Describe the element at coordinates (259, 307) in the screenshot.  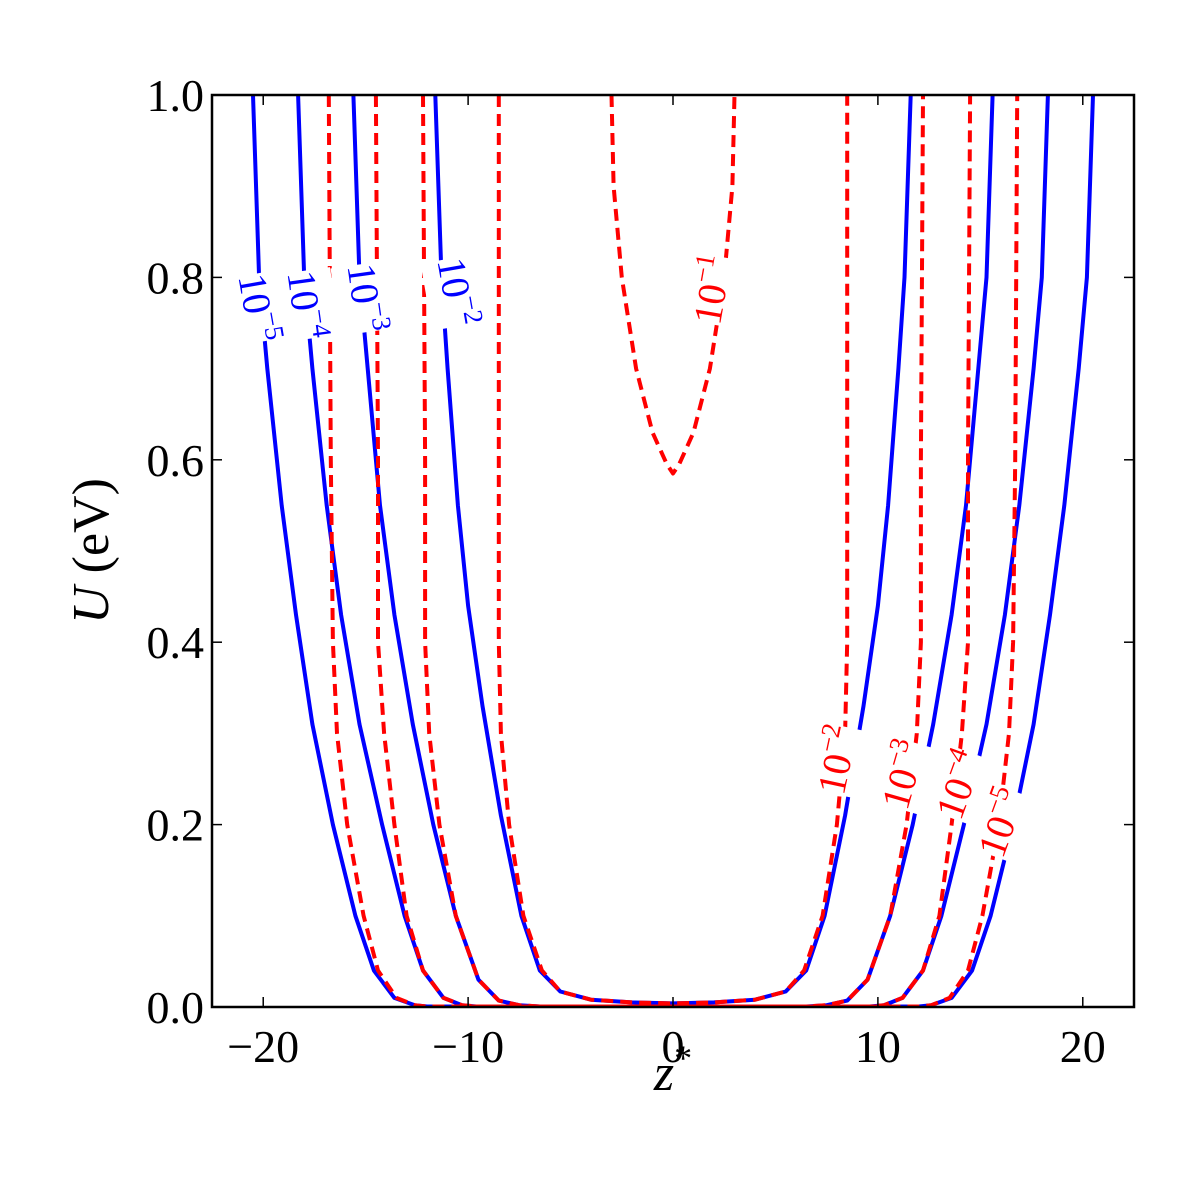
I see `contour-label-3: 10−5` at that location.